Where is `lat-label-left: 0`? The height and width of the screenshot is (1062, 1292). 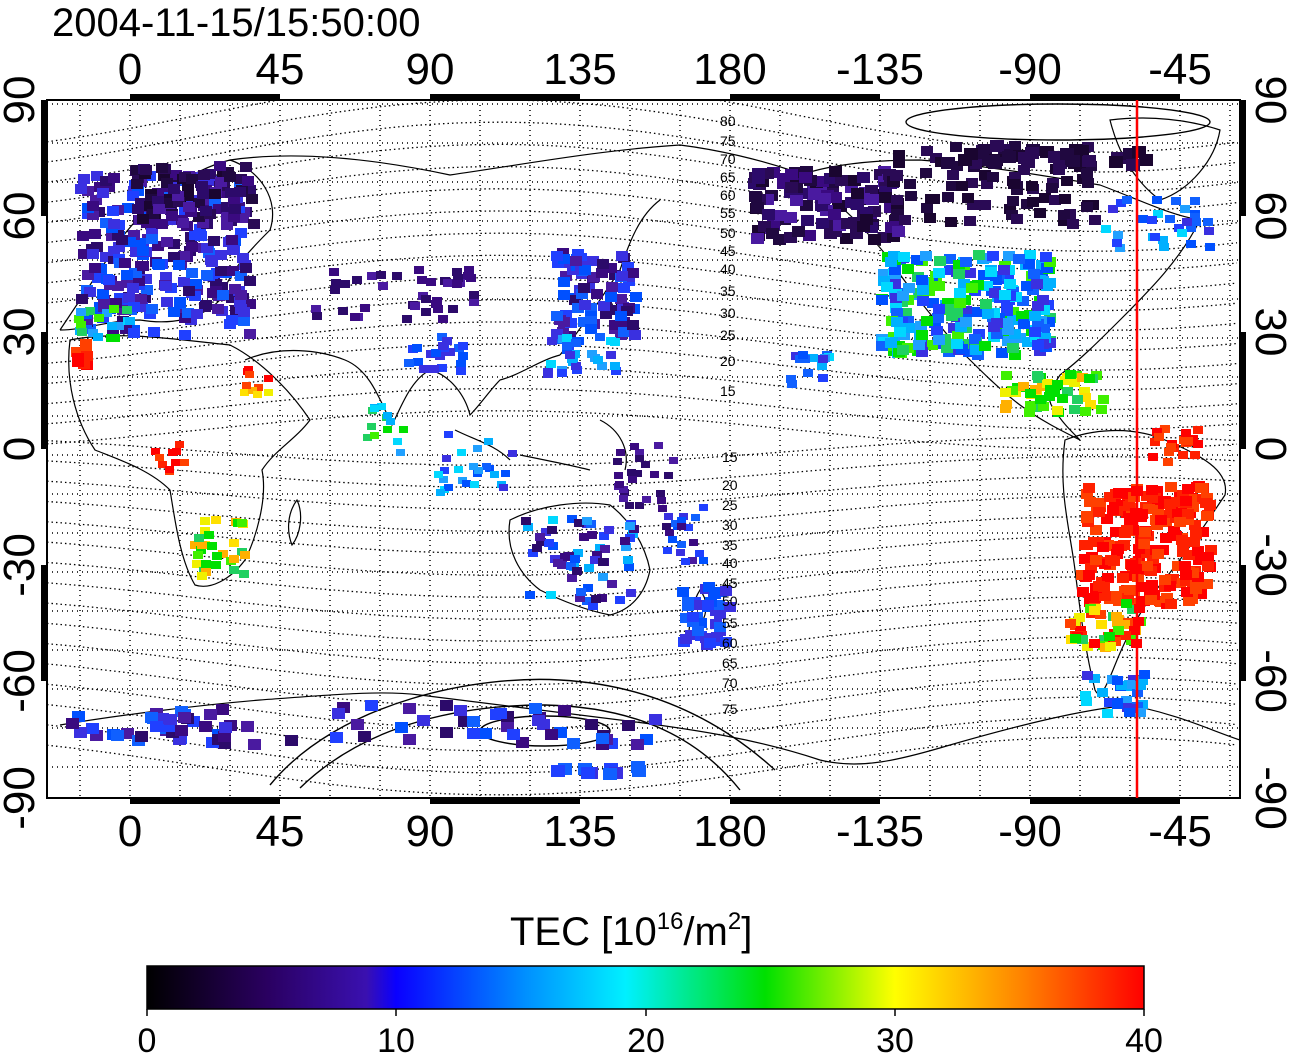 lat-label-left: 0 is located at coordinates (22, 449).